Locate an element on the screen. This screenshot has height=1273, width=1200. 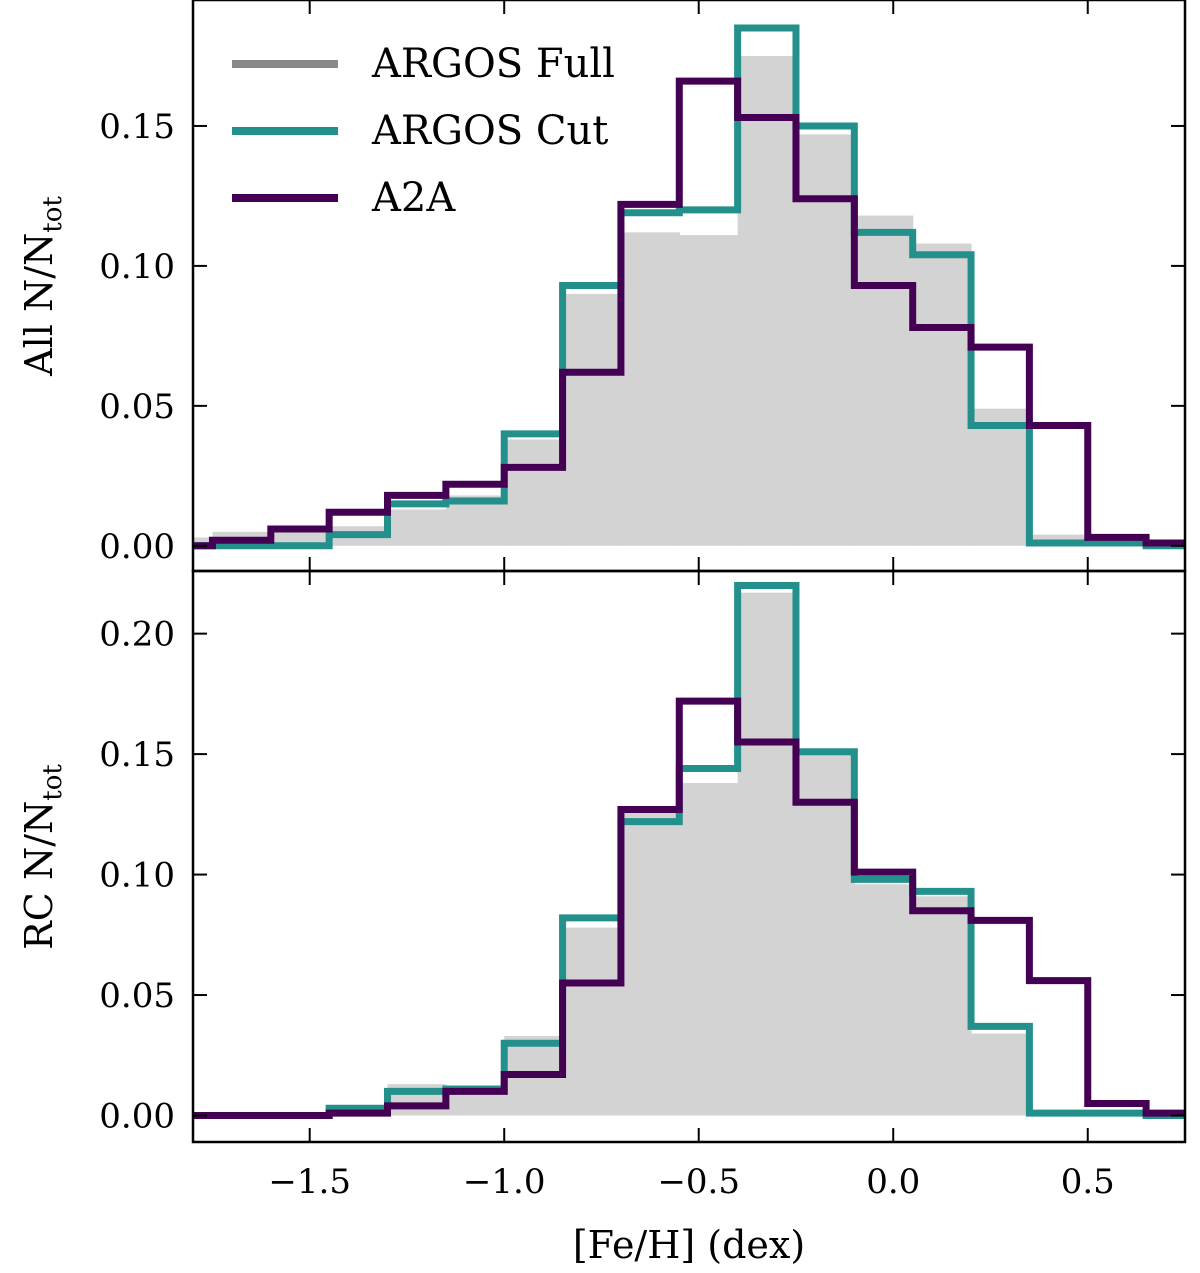
y-axis-label-all: All N/Ntot is located at coordinates (42, 286).